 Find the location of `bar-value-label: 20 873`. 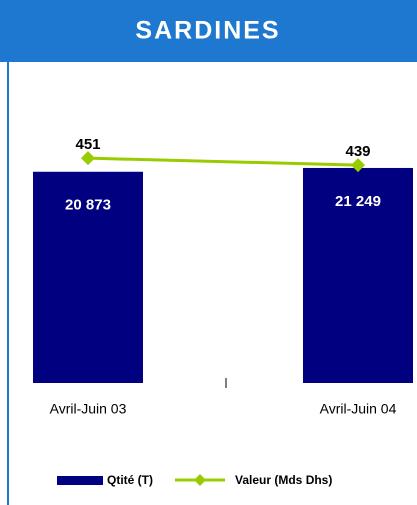

bar-value-label: 20 873 is located at coordinates (88, 205).